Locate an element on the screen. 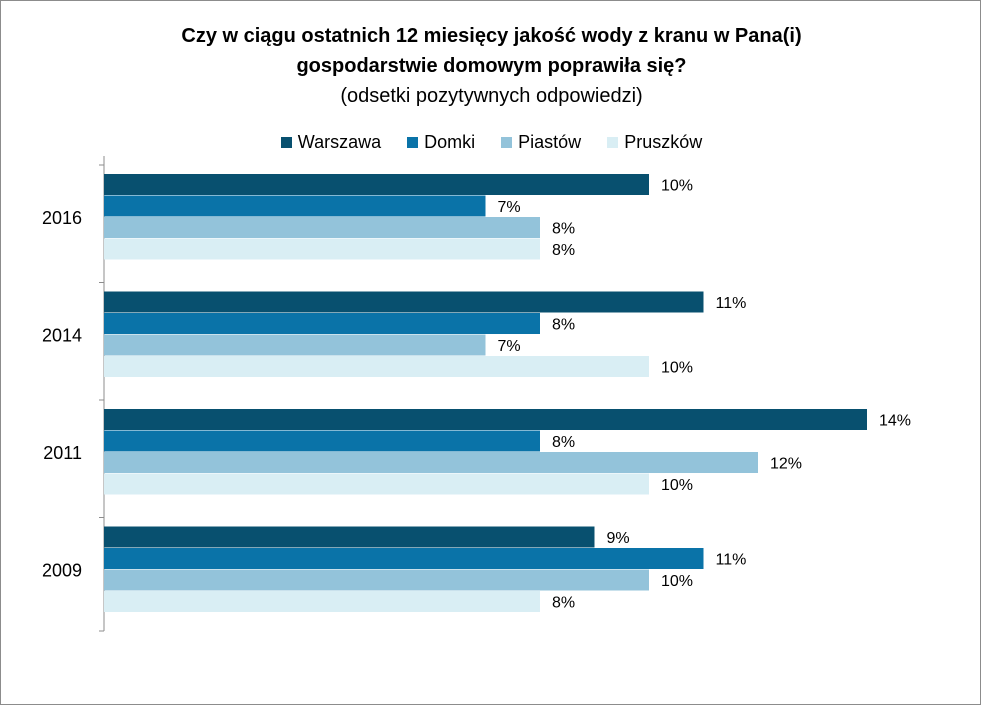  data-label-piastów-2011: 12% is located at coordinates (786, 464).